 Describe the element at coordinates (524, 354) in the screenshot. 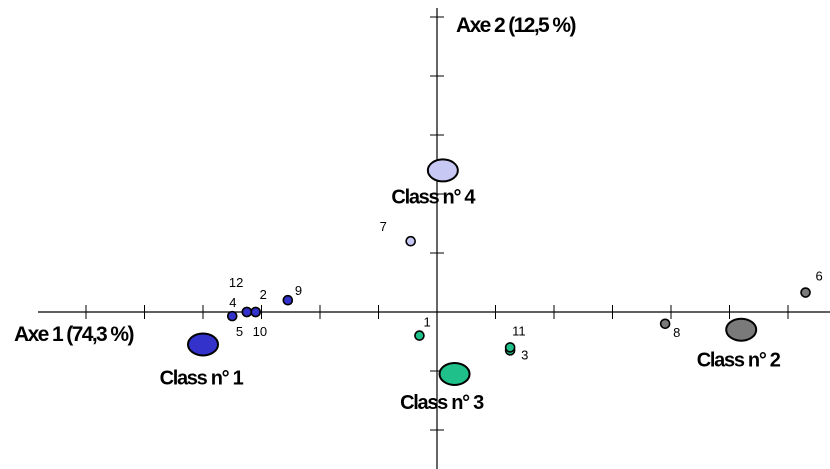

I see `point-label: 3` at that location.